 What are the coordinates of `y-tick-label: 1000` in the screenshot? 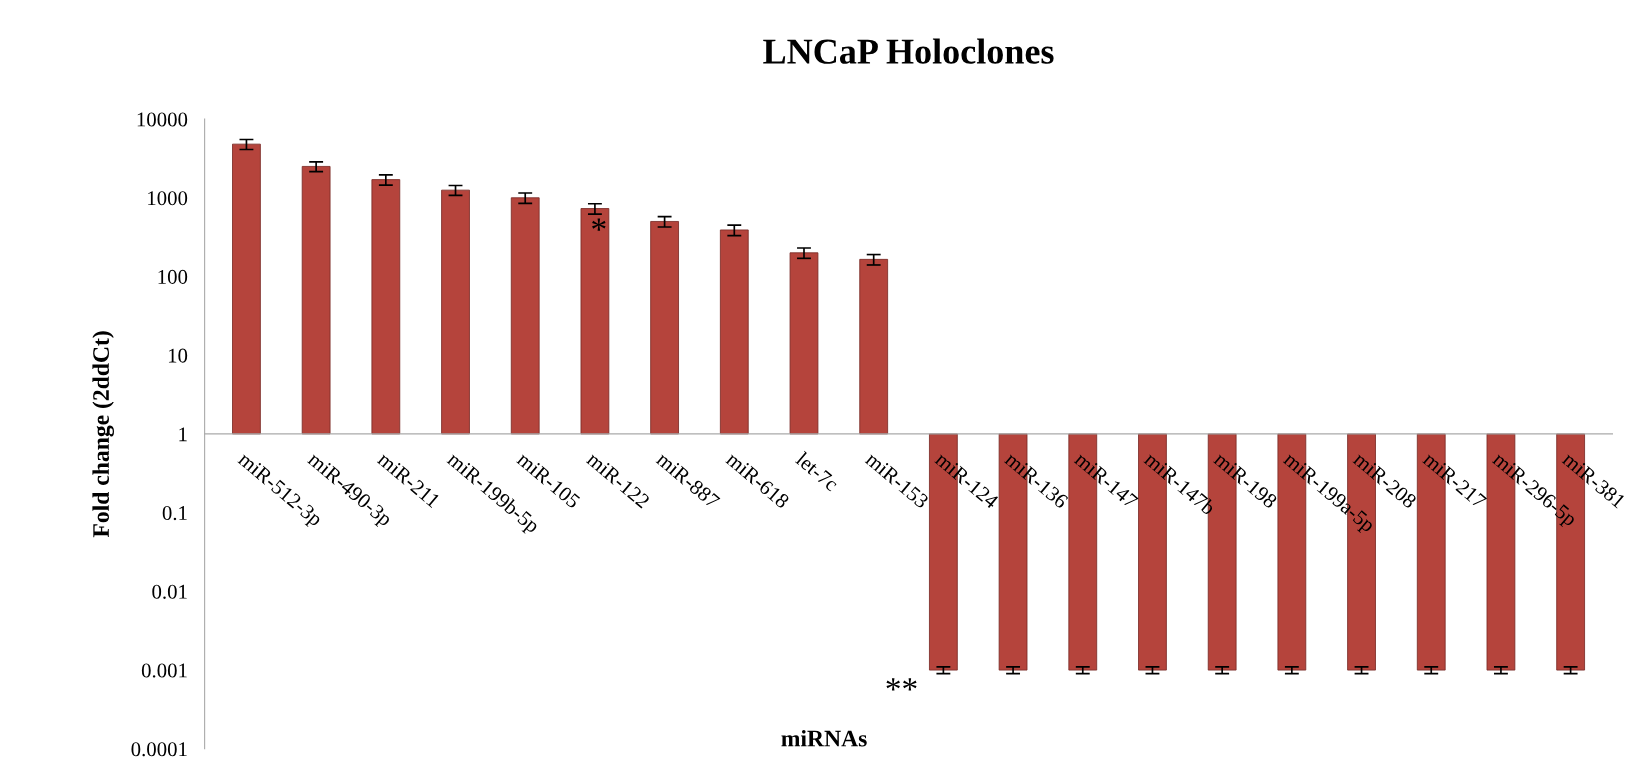 It's located at (168, 198).